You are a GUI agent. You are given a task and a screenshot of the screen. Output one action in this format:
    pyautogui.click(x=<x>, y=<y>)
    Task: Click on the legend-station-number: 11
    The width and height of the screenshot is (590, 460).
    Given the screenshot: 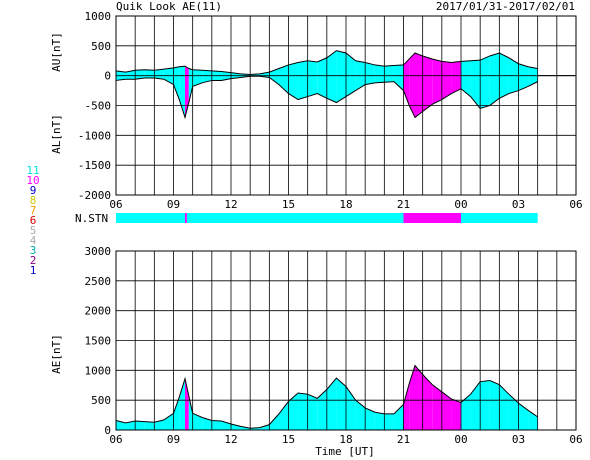 What is the action you would take?
    pyautogui.click(x=32, y=170)
    